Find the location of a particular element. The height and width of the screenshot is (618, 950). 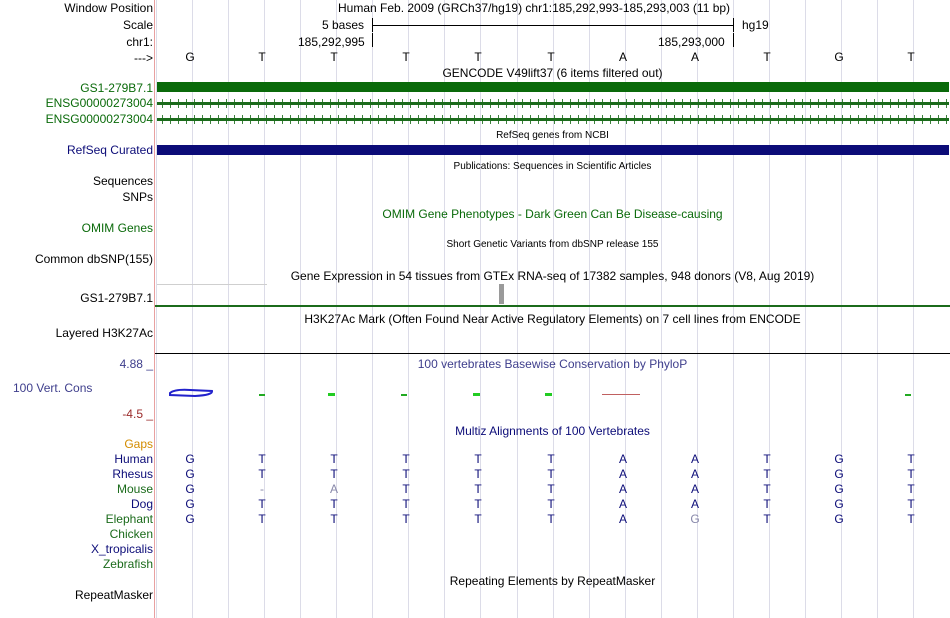

species-label: Mouse is located at coordinates (134, 489).